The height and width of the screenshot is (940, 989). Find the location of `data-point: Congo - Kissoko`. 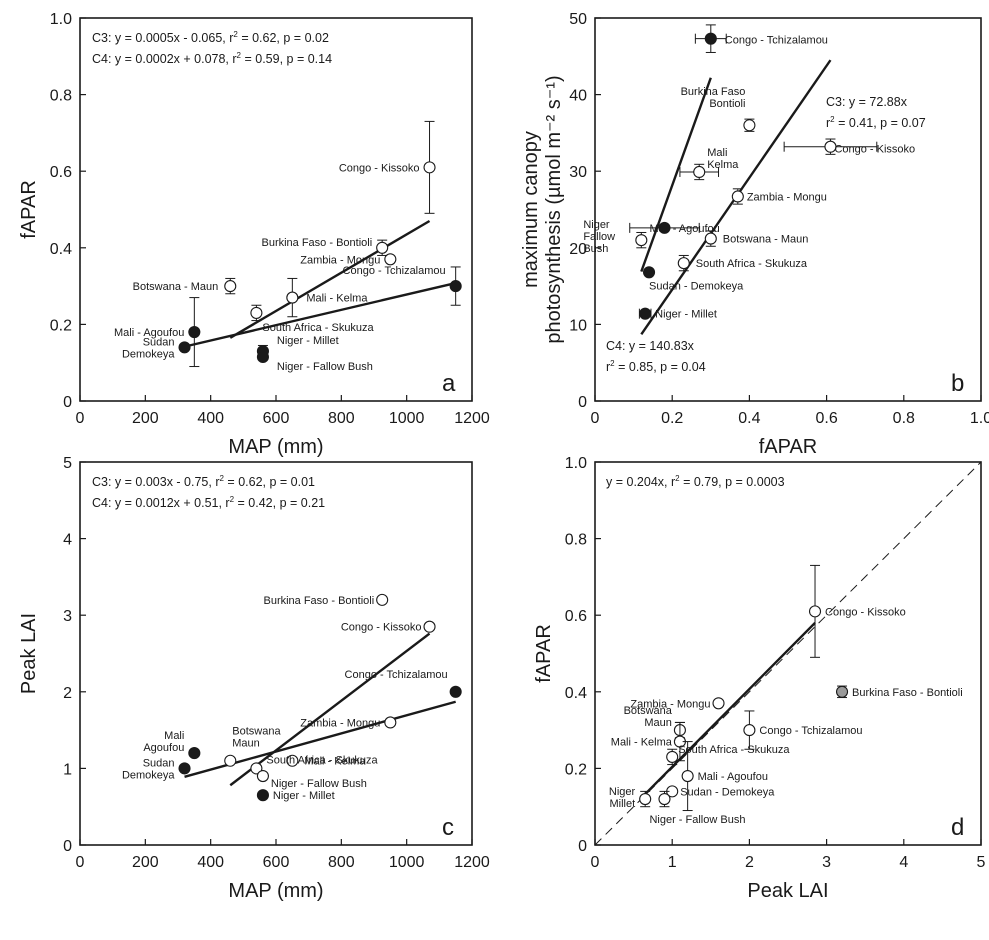

data-point: Congo - Kissoko is located at coordinates (388, 627).